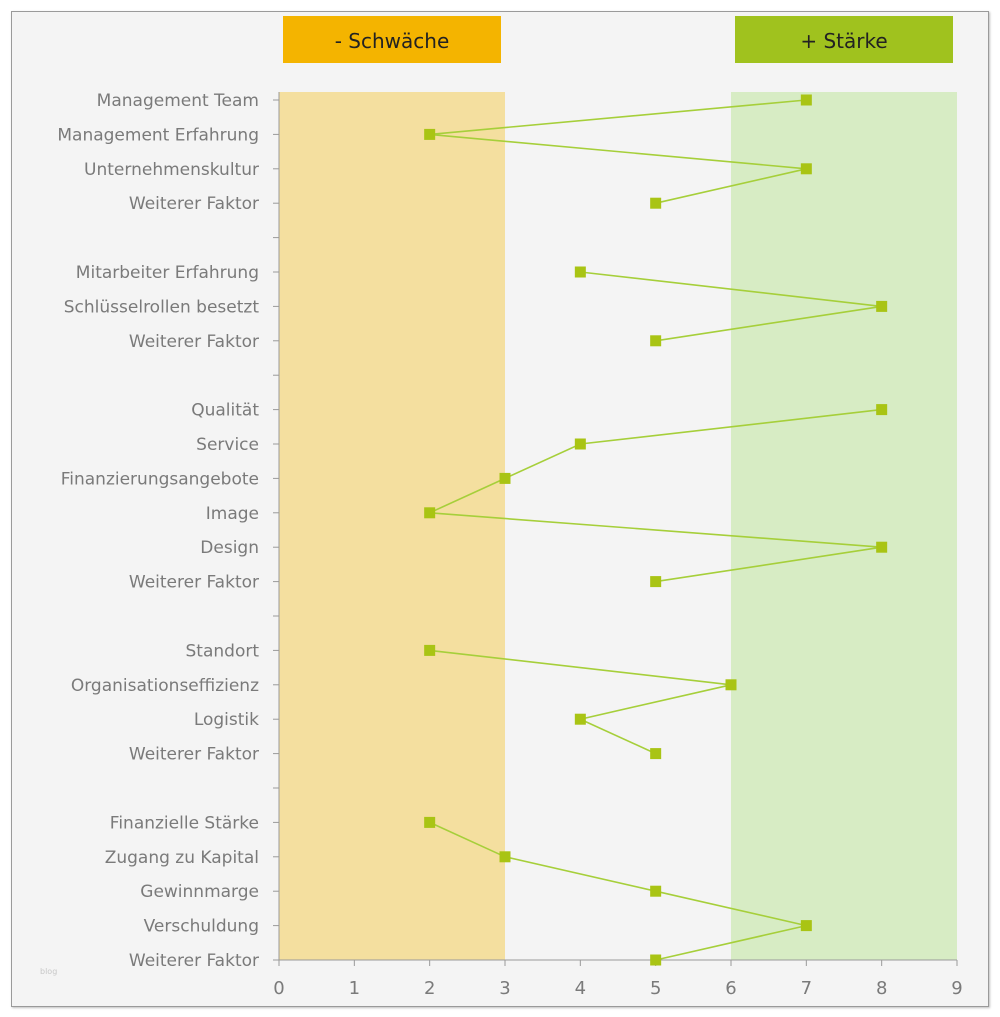 The image size is (1000, 1017). I want to click on category-label: Design, so click(229, 548).